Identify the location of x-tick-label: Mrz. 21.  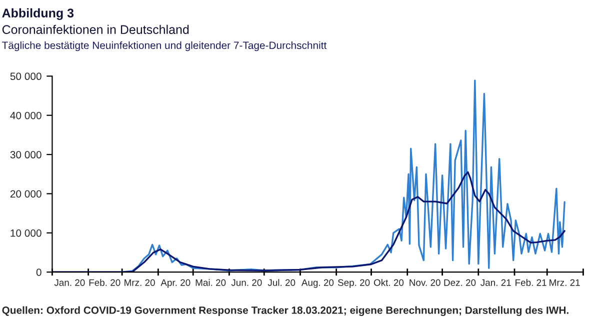
(565, 282).